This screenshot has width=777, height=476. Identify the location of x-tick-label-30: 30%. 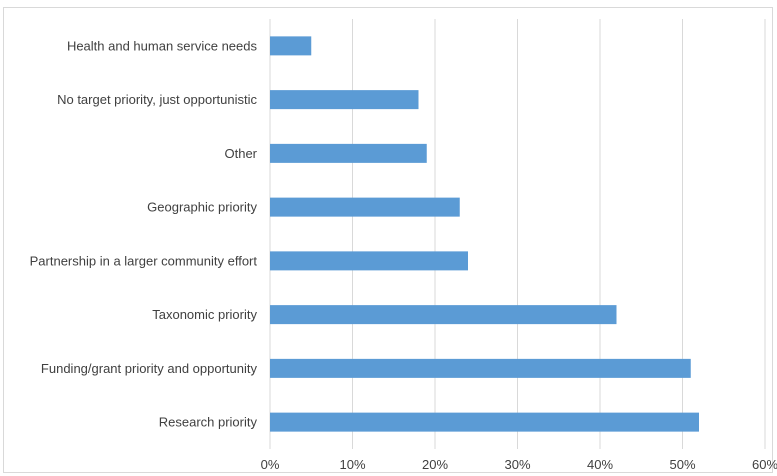
(517, 464).